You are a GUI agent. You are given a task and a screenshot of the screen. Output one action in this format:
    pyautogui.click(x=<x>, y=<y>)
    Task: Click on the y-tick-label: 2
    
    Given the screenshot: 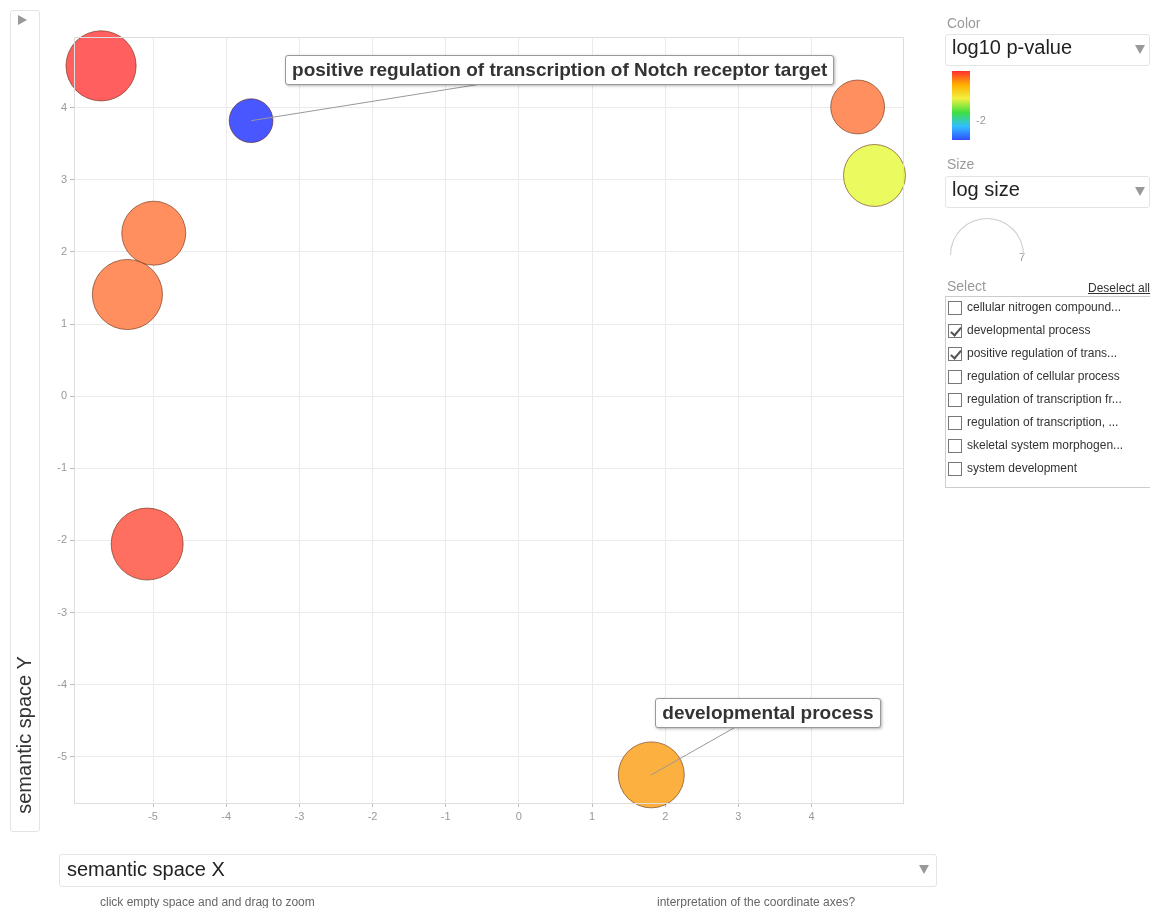 What is the action you would take?
    pyautogui.click(x=63, y=250)
    